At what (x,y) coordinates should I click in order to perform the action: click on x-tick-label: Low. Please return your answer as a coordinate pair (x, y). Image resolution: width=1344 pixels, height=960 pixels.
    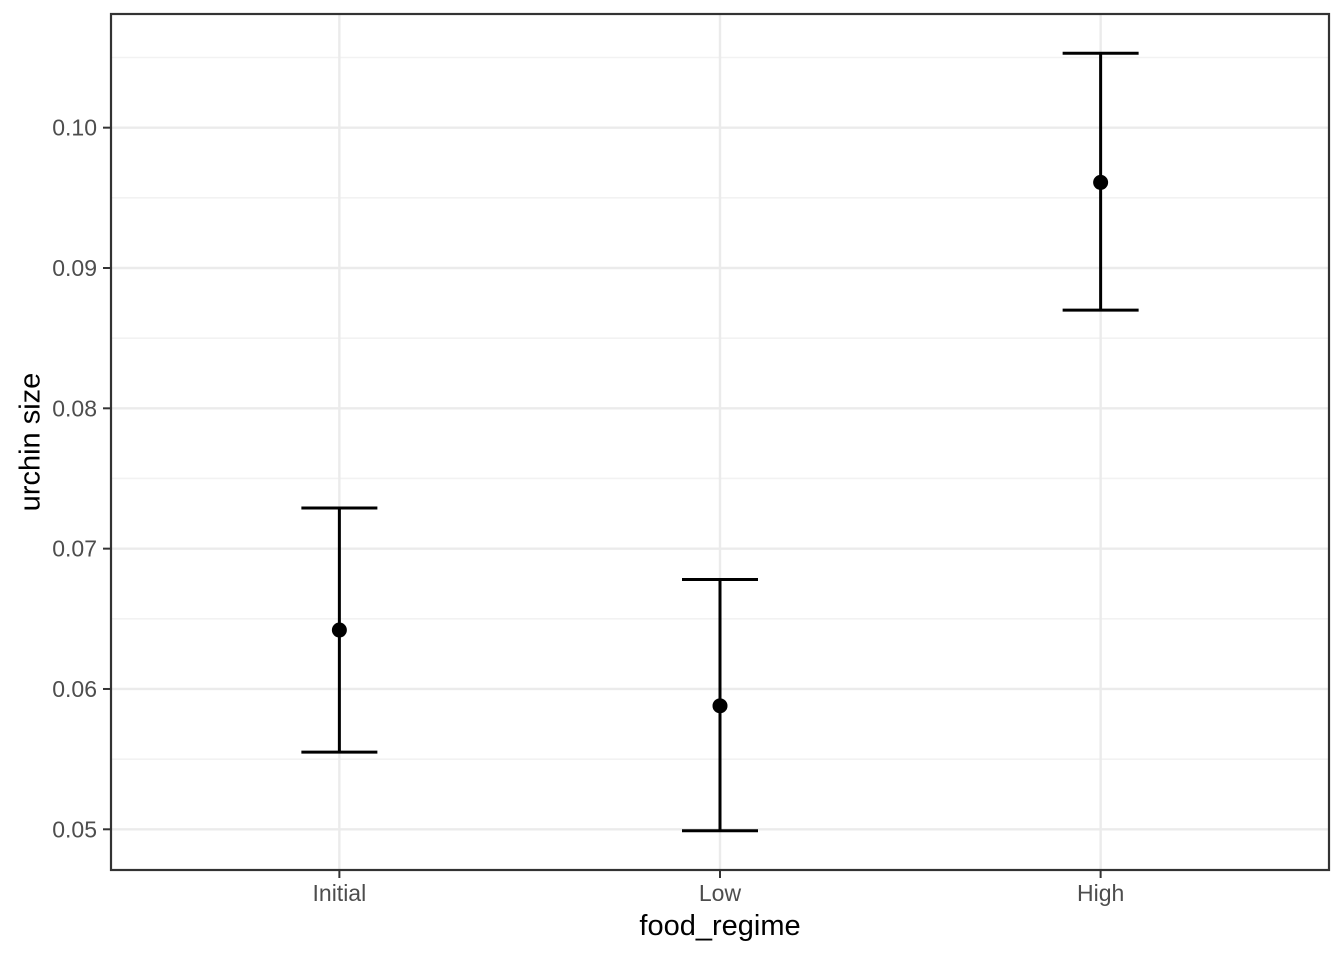
    Looking at the image, I should click on (720, 893).